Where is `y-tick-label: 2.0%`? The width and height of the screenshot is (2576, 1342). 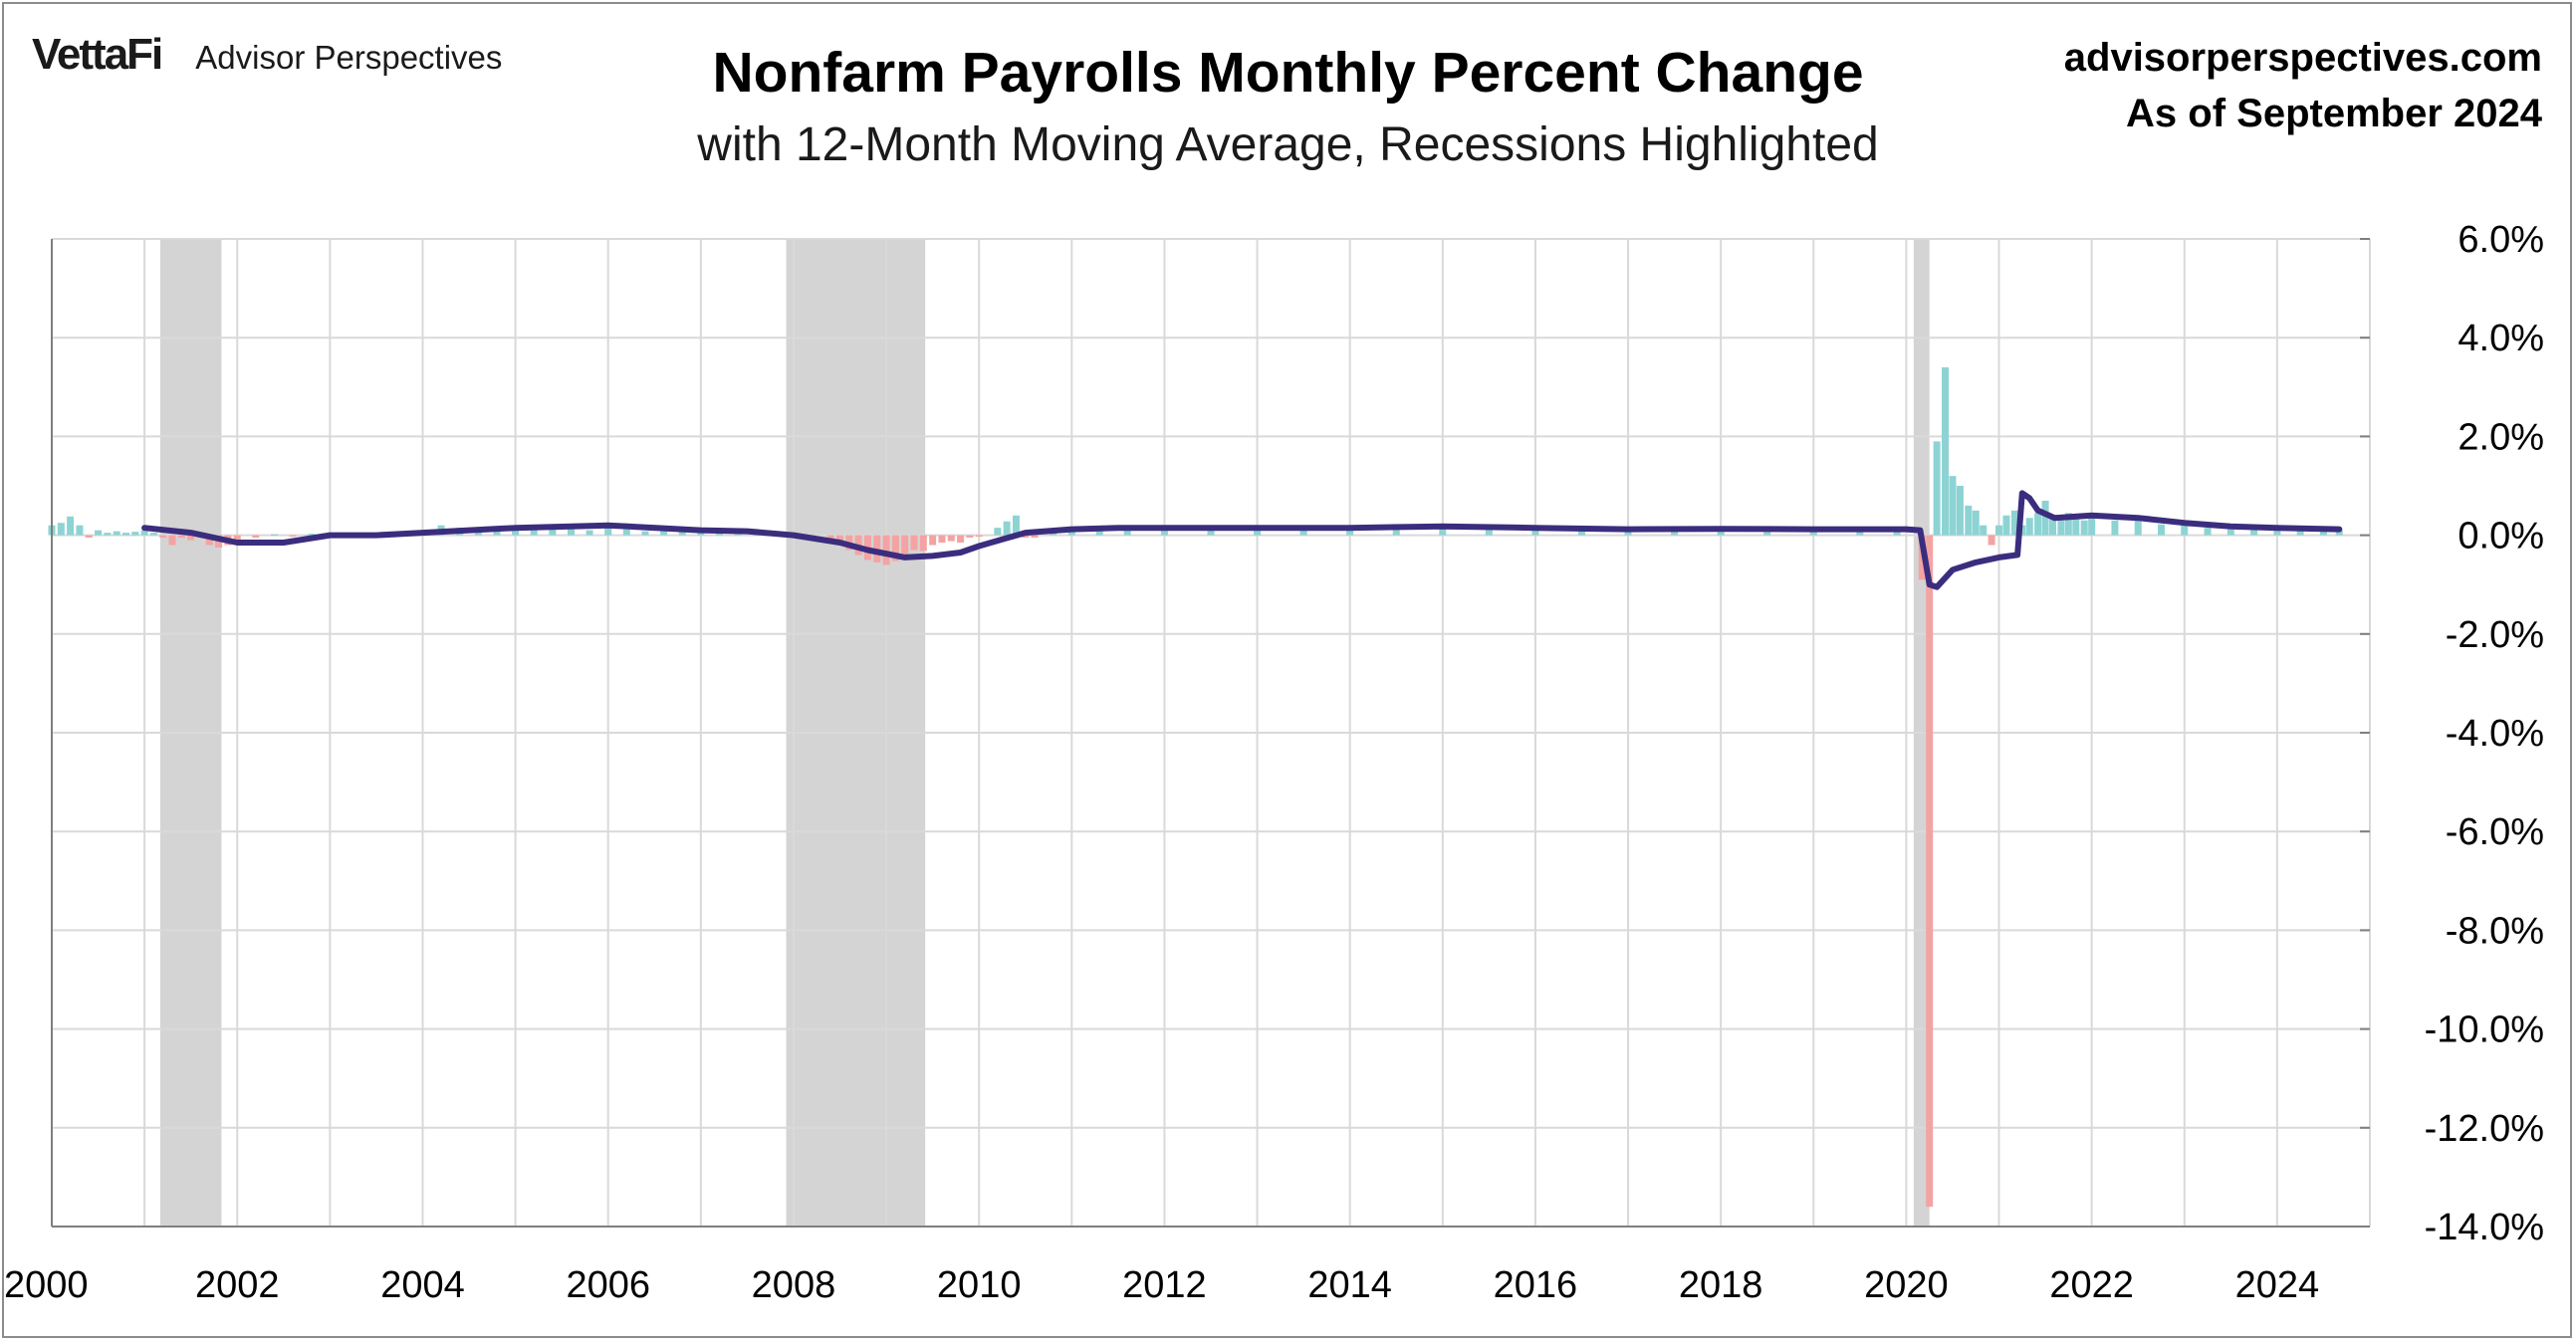
y-tick-label: 2.0% is located at coordinates (2501, 437).